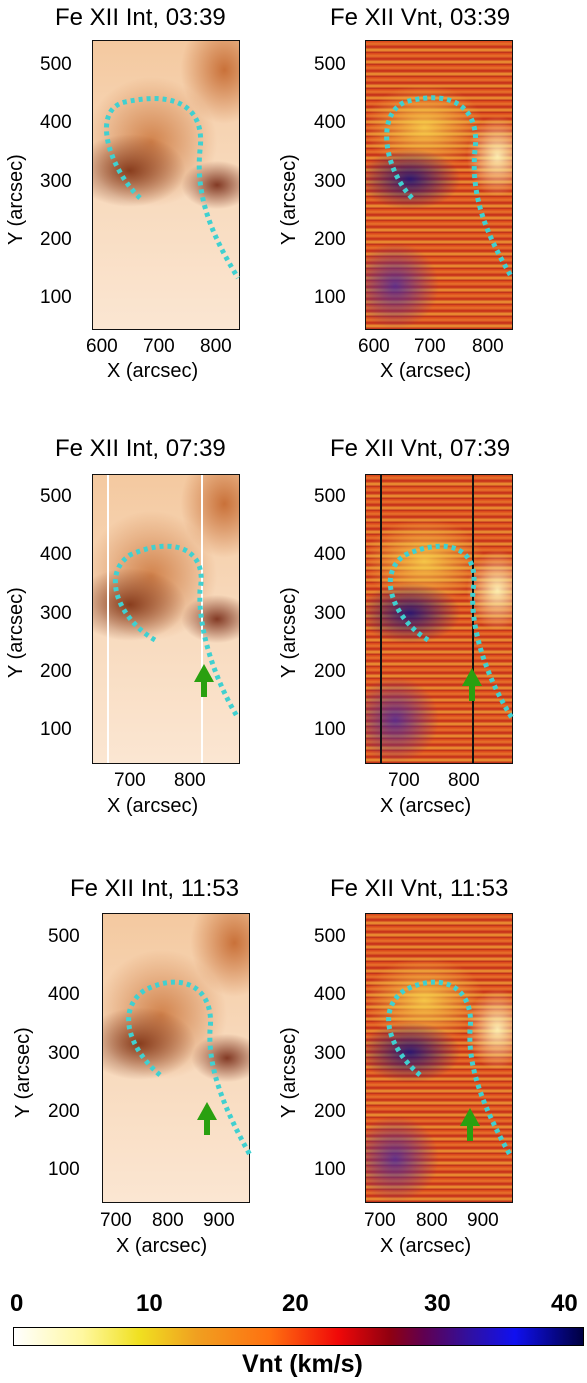 The image size is (587, 1383). I want to click on colorbar-tick: 30, so click(437, 1303).